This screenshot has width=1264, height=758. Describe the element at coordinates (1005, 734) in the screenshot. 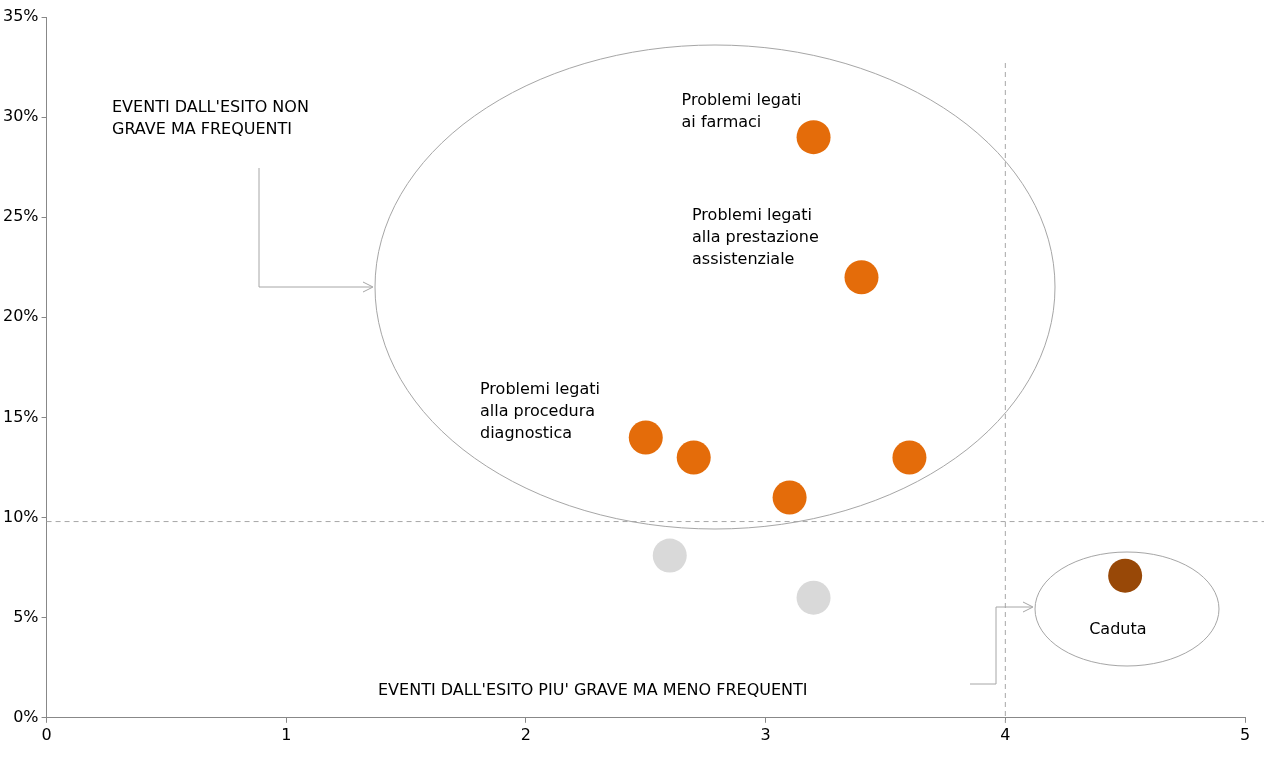

I see `x-tick-label: 4` at that location.